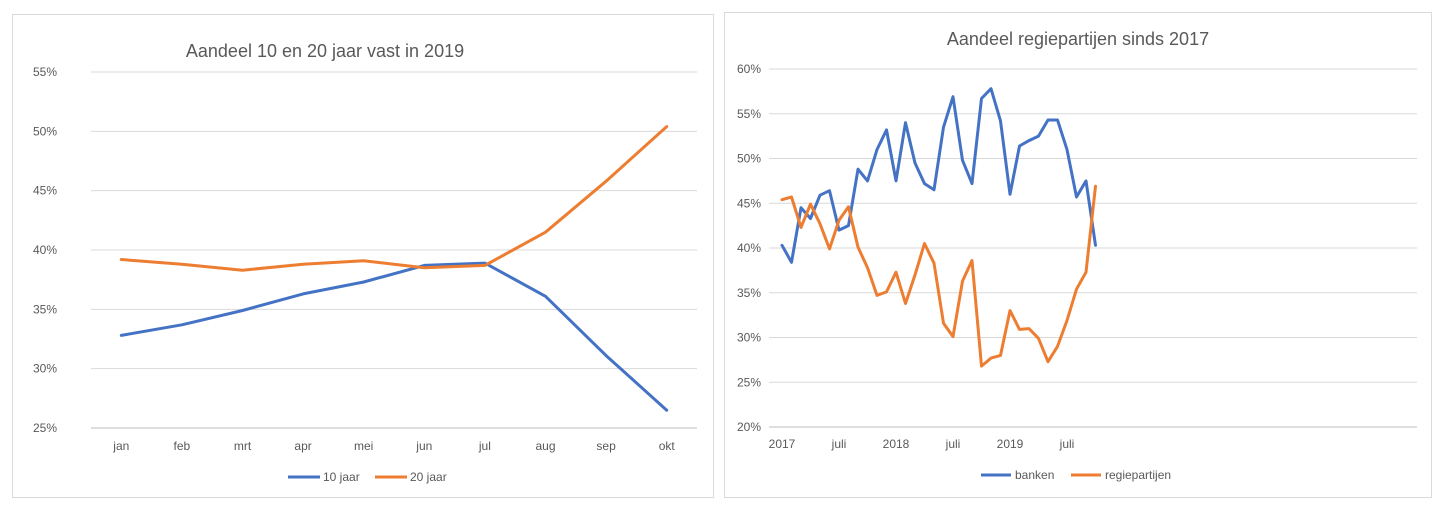 The width and height of the screenshot is (1440, 508). What do you see at coordinates (394, 336) in the screenshot?
I see `series-line-10-jaar` at bounding box center [394, 336].